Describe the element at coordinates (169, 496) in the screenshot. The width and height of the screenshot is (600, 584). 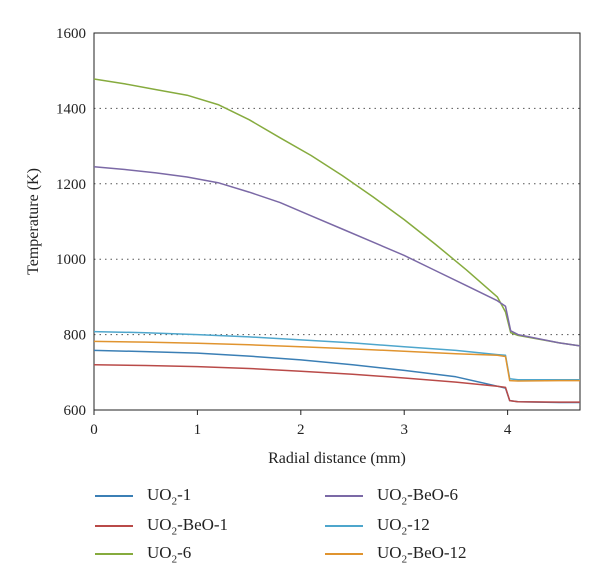
I see `legend-label: UO2-1` at that location.